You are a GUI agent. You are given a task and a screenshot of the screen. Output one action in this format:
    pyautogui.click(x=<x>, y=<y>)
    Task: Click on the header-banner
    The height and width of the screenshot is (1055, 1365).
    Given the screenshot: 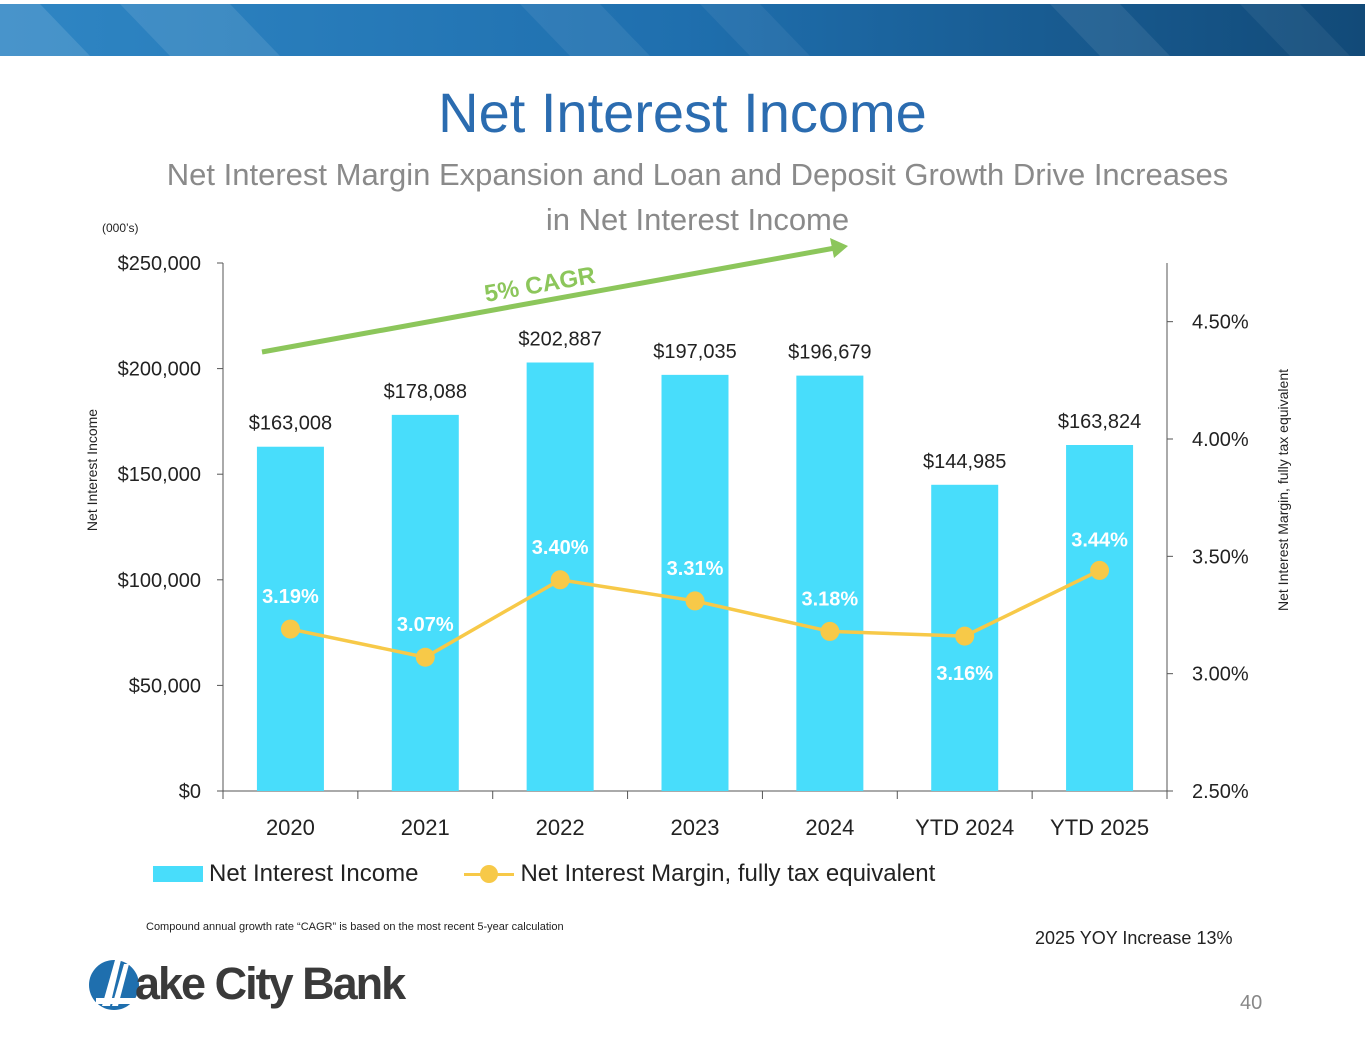 What is the action you would take?
    pyautogui.click(x=682, y=30)
    